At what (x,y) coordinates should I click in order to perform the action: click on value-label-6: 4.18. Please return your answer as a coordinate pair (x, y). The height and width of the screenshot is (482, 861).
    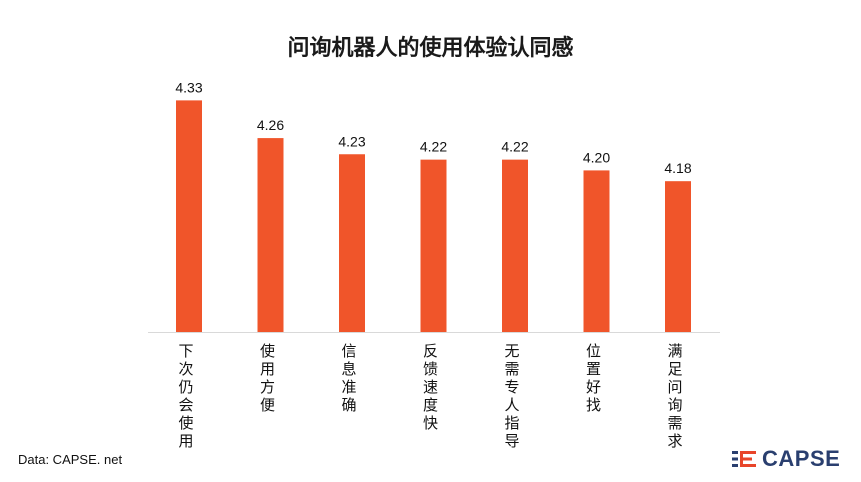
    Looking at the image, I should click on (677, 168).